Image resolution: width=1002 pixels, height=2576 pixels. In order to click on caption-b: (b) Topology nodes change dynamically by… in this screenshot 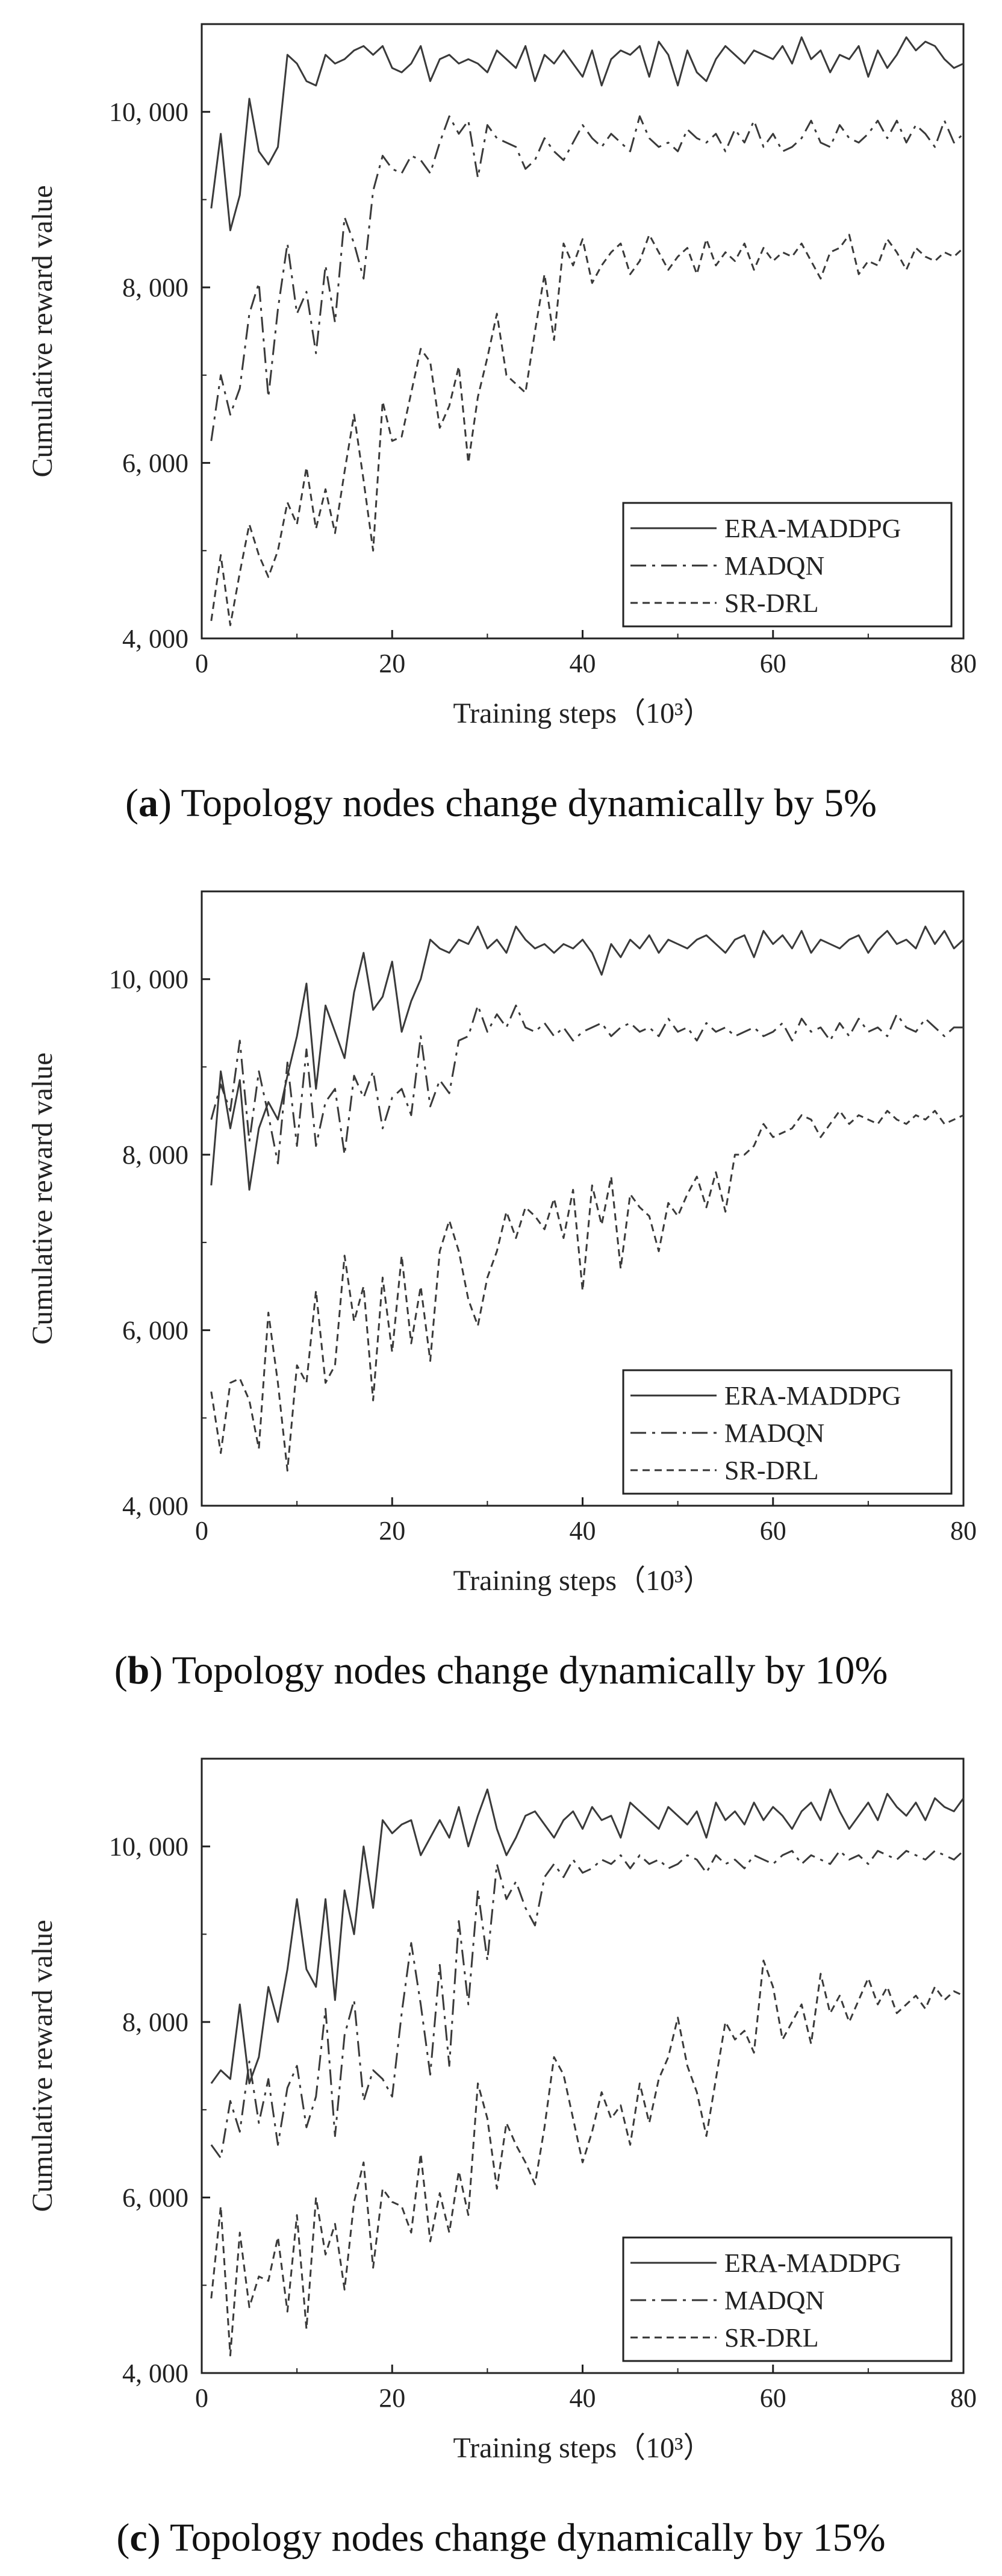, I will do `click(501, 1670)`.